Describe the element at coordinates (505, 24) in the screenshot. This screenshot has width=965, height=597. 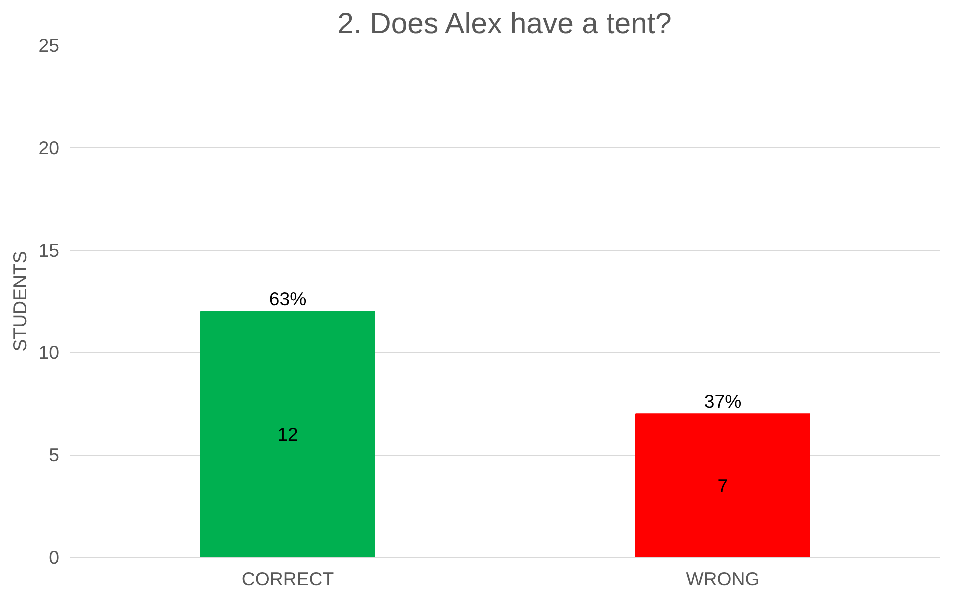
I see `chart-title: 2. Does Alex have a tent?` at that location.